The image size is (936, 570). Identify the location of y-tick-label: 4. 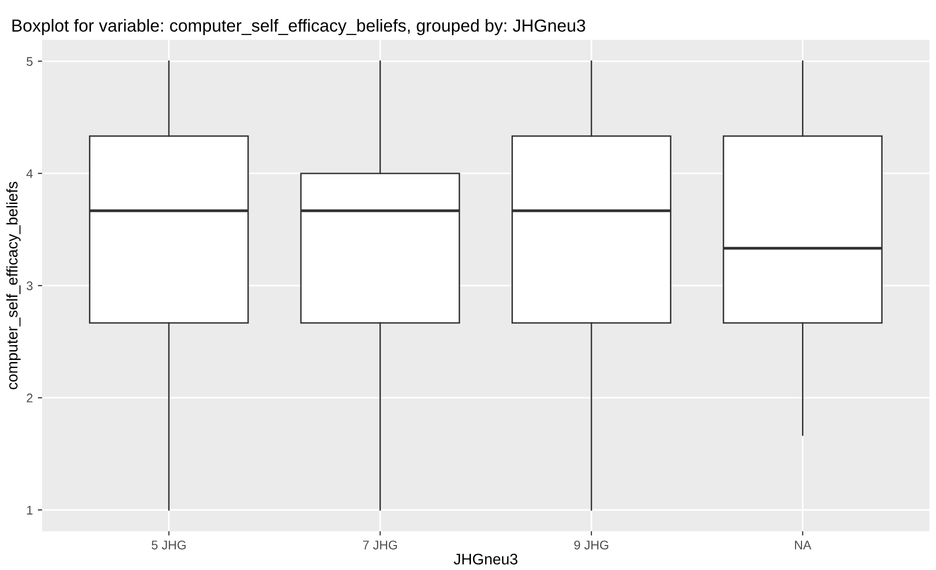
(29, 173).